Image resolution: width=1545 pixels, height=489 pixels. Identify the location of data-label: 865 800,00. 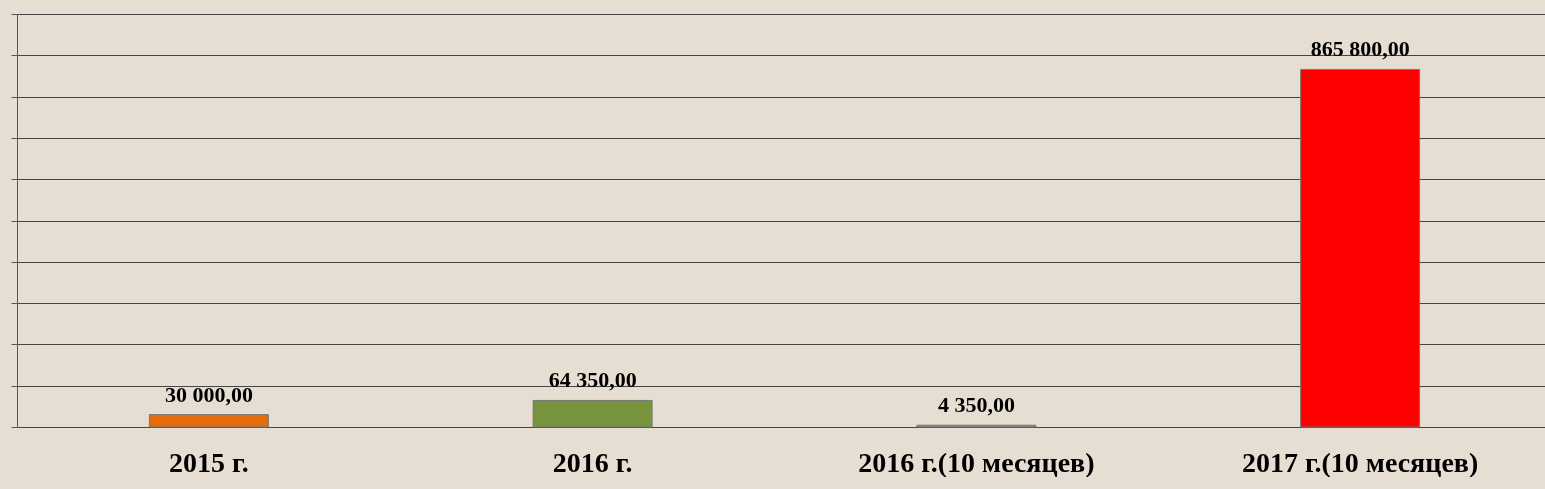
(1360, 49).